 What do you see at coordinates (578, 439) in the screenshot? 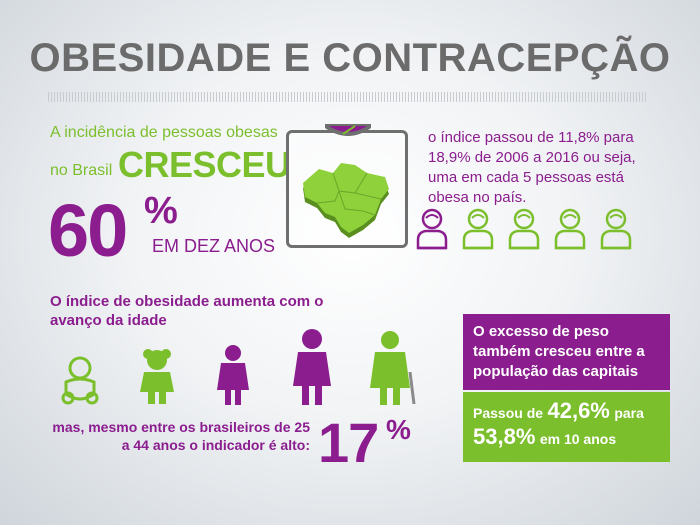
I see `capitals-suffix: em 10 anos` at bounding box center [578, 439].